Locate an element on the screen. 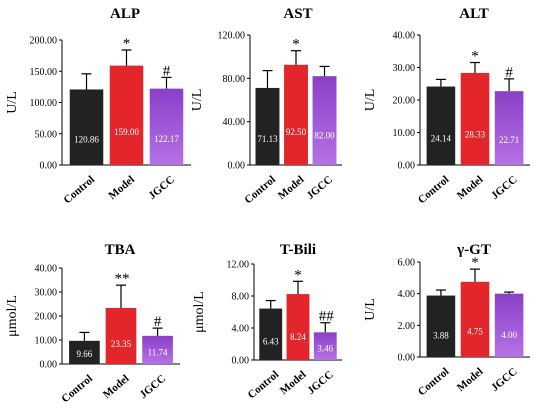 This screenshot has width=550, height=412. data-label: 22.71 is located at coordinates (509, 140).